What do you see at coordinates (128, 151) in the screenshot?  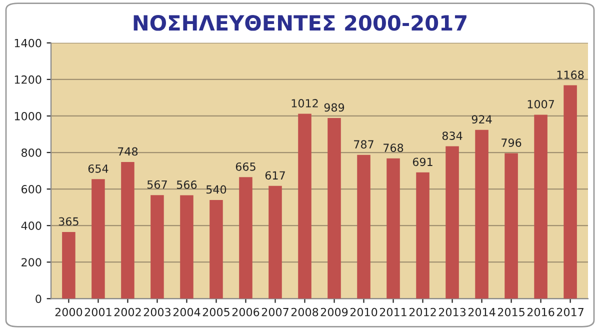 I see `data-label: 748` at bounding box center [128, 151].